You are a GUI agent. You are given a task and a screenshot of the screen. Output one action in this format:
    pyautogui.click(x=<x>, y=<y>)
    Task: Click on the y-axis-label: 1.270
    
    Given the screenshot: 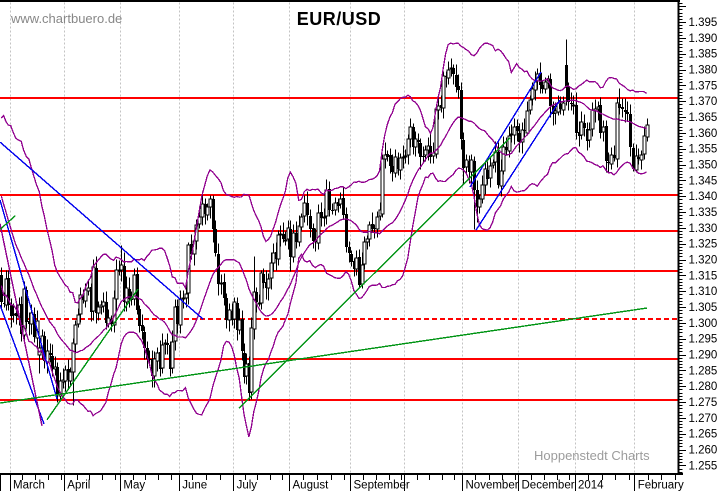 What is the action you would take?
    pyautogui.click(x=703, y=419)
    